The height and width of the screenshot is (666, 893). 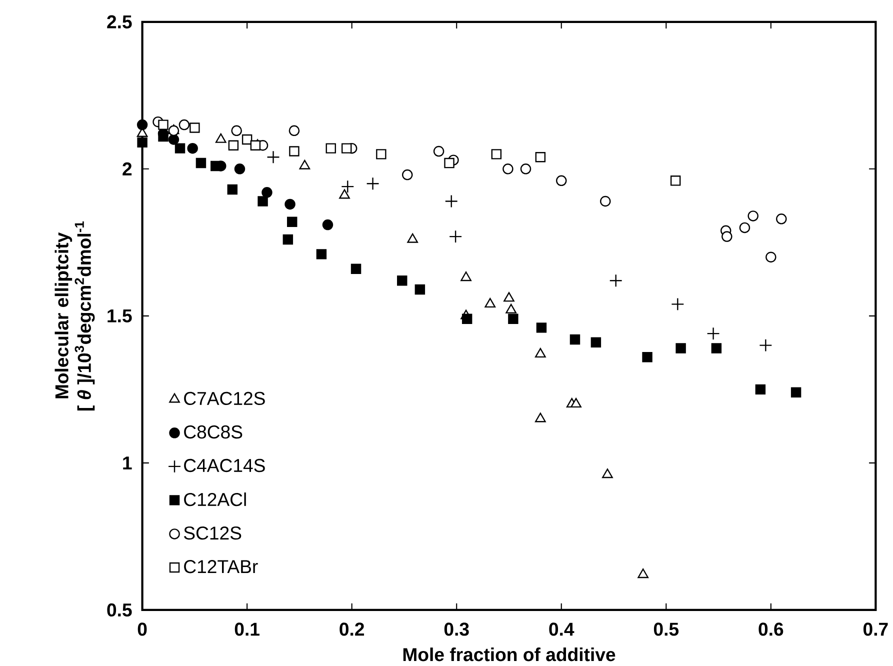 I want to click on x-tick-label: 0, so click(x=142, y=629).